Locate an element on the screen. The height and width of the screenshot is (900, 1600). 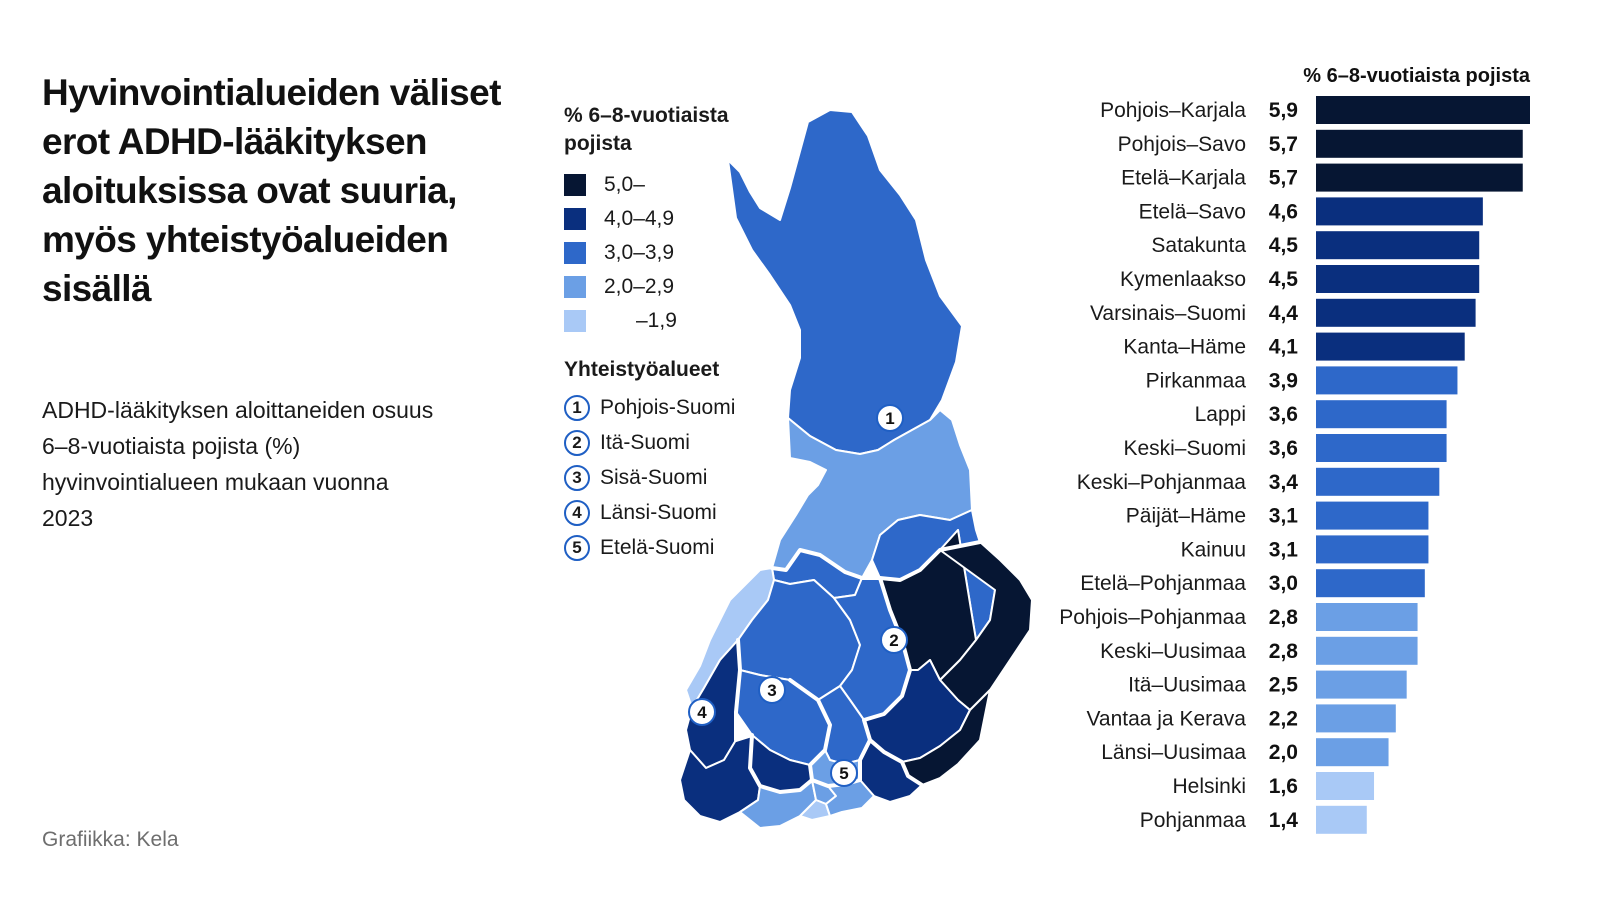
category-label: Keski–Uusimaa is located at coordinates (1173, 651).